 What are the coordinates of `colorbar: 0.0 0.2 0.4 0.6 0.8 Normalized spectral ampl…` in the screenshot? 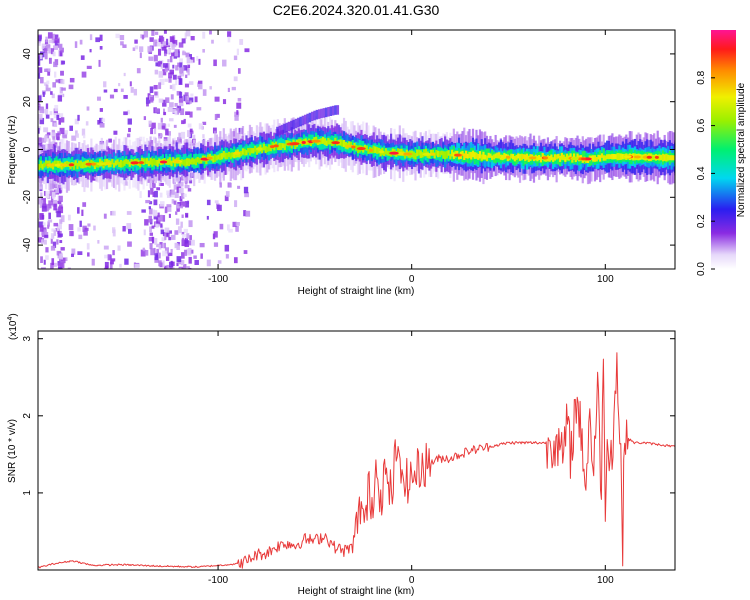 It's located at (721, 153).